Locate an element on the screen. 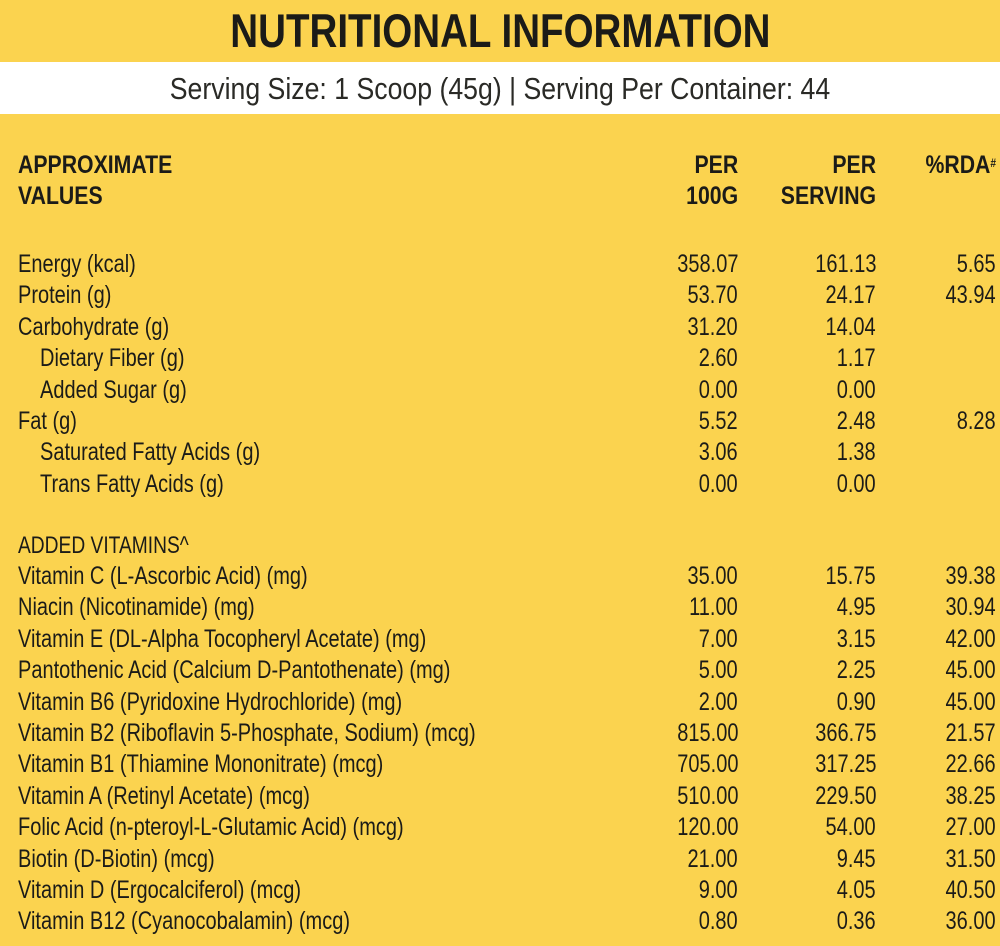 The image size is (1000, 946). value-per-100g: 5.00 is located at coordinates (718, 670).